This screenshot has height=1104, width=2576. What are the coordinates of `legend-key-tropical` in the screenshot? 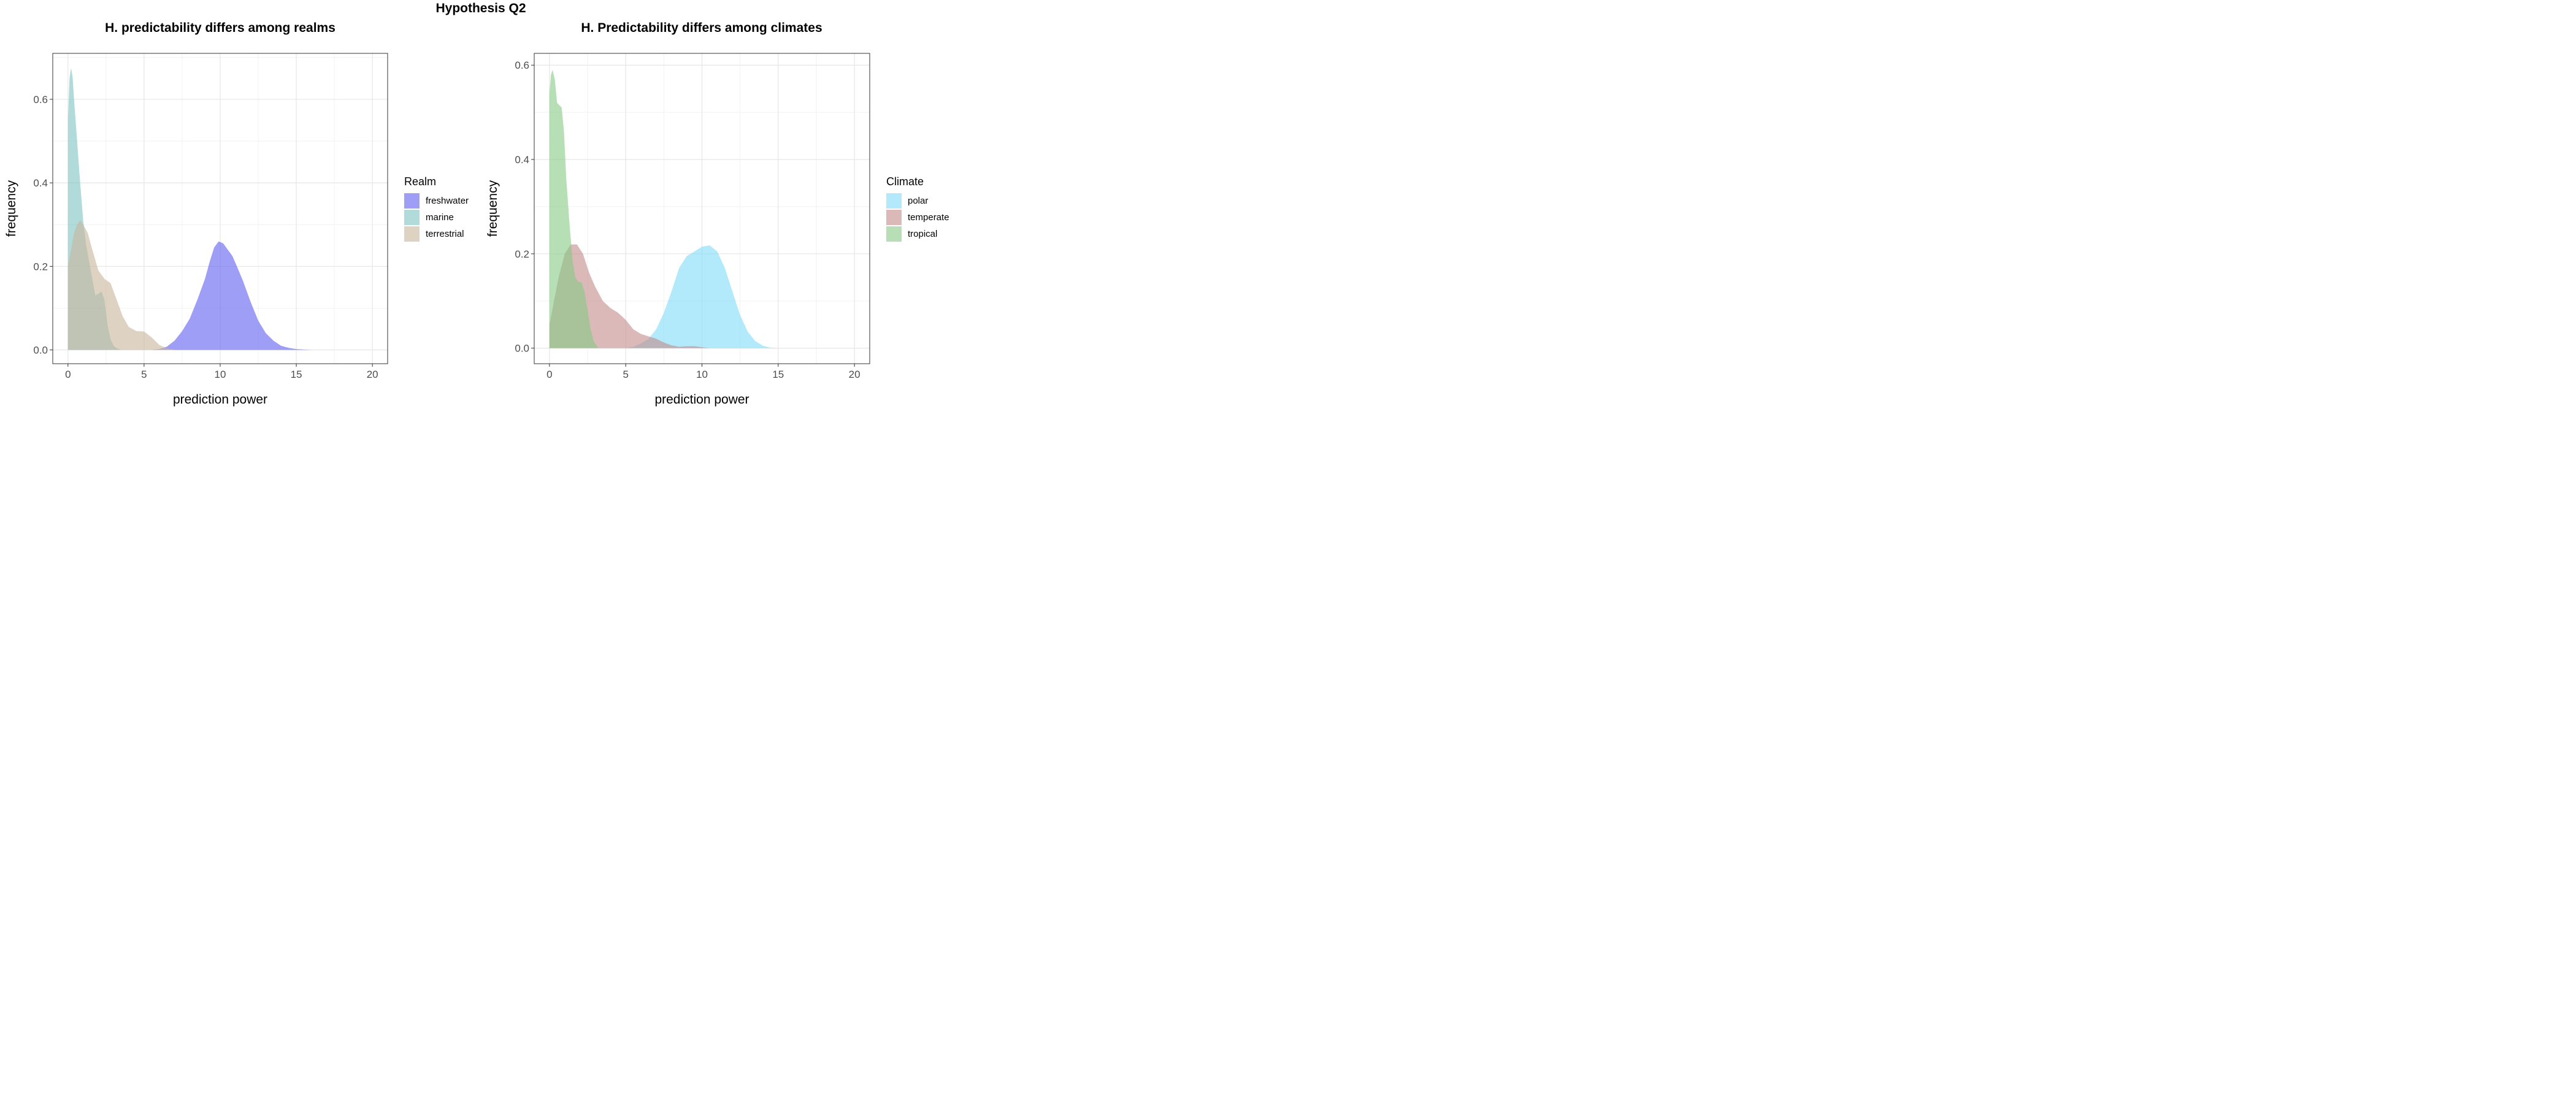 It's located at (894, 234).